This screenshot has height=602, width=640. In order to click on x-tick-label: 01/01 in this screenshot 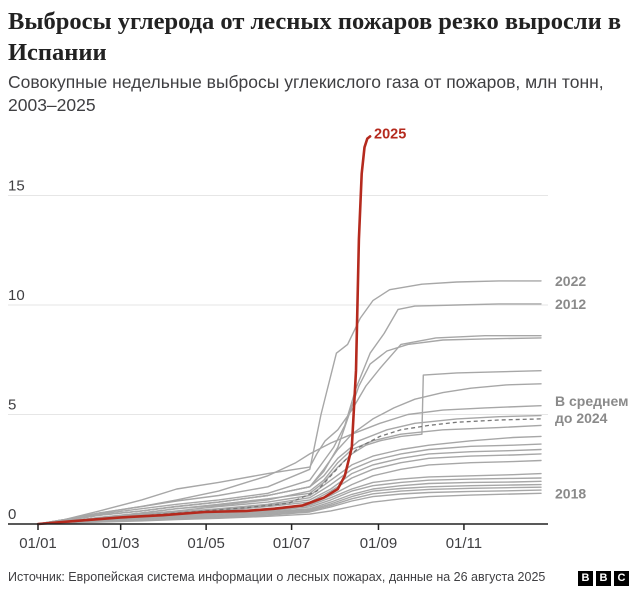, I will do `click(38, 543)`.